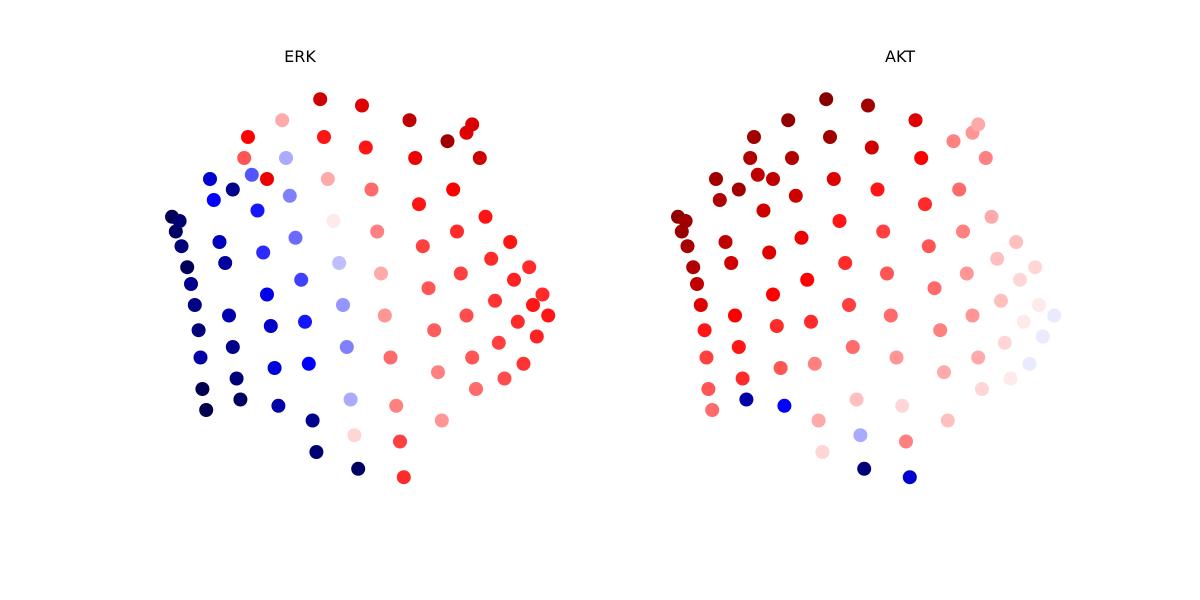 This screenshot has width=1200, height=600. What do you see at coordinates (900, 56) in the screenshot?
I see `akt-title: AKT` at bounding box center [900, 56].